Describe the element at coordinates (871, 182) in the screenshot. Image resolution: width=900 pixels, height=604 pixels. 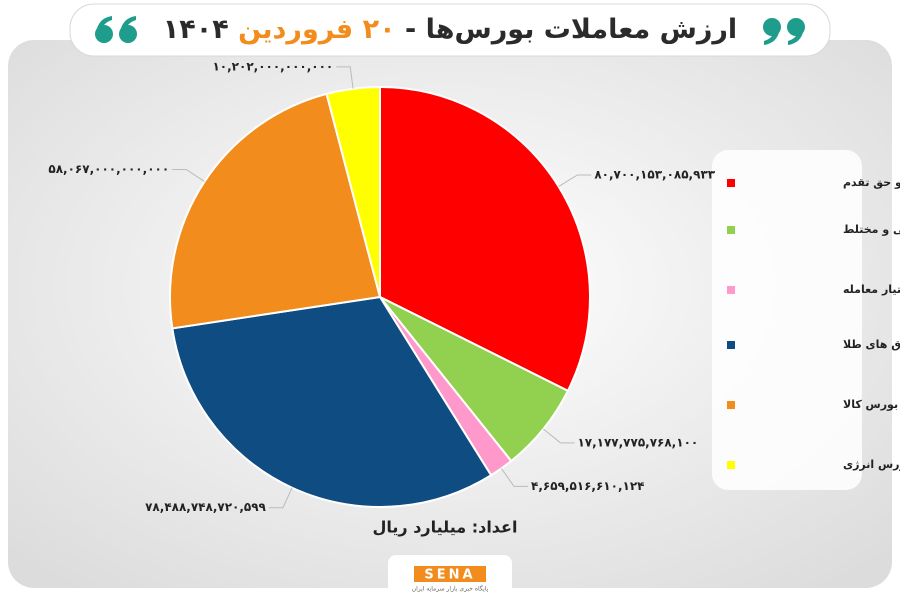
I see `legend-label: سهام و حق تقدم` at that location.